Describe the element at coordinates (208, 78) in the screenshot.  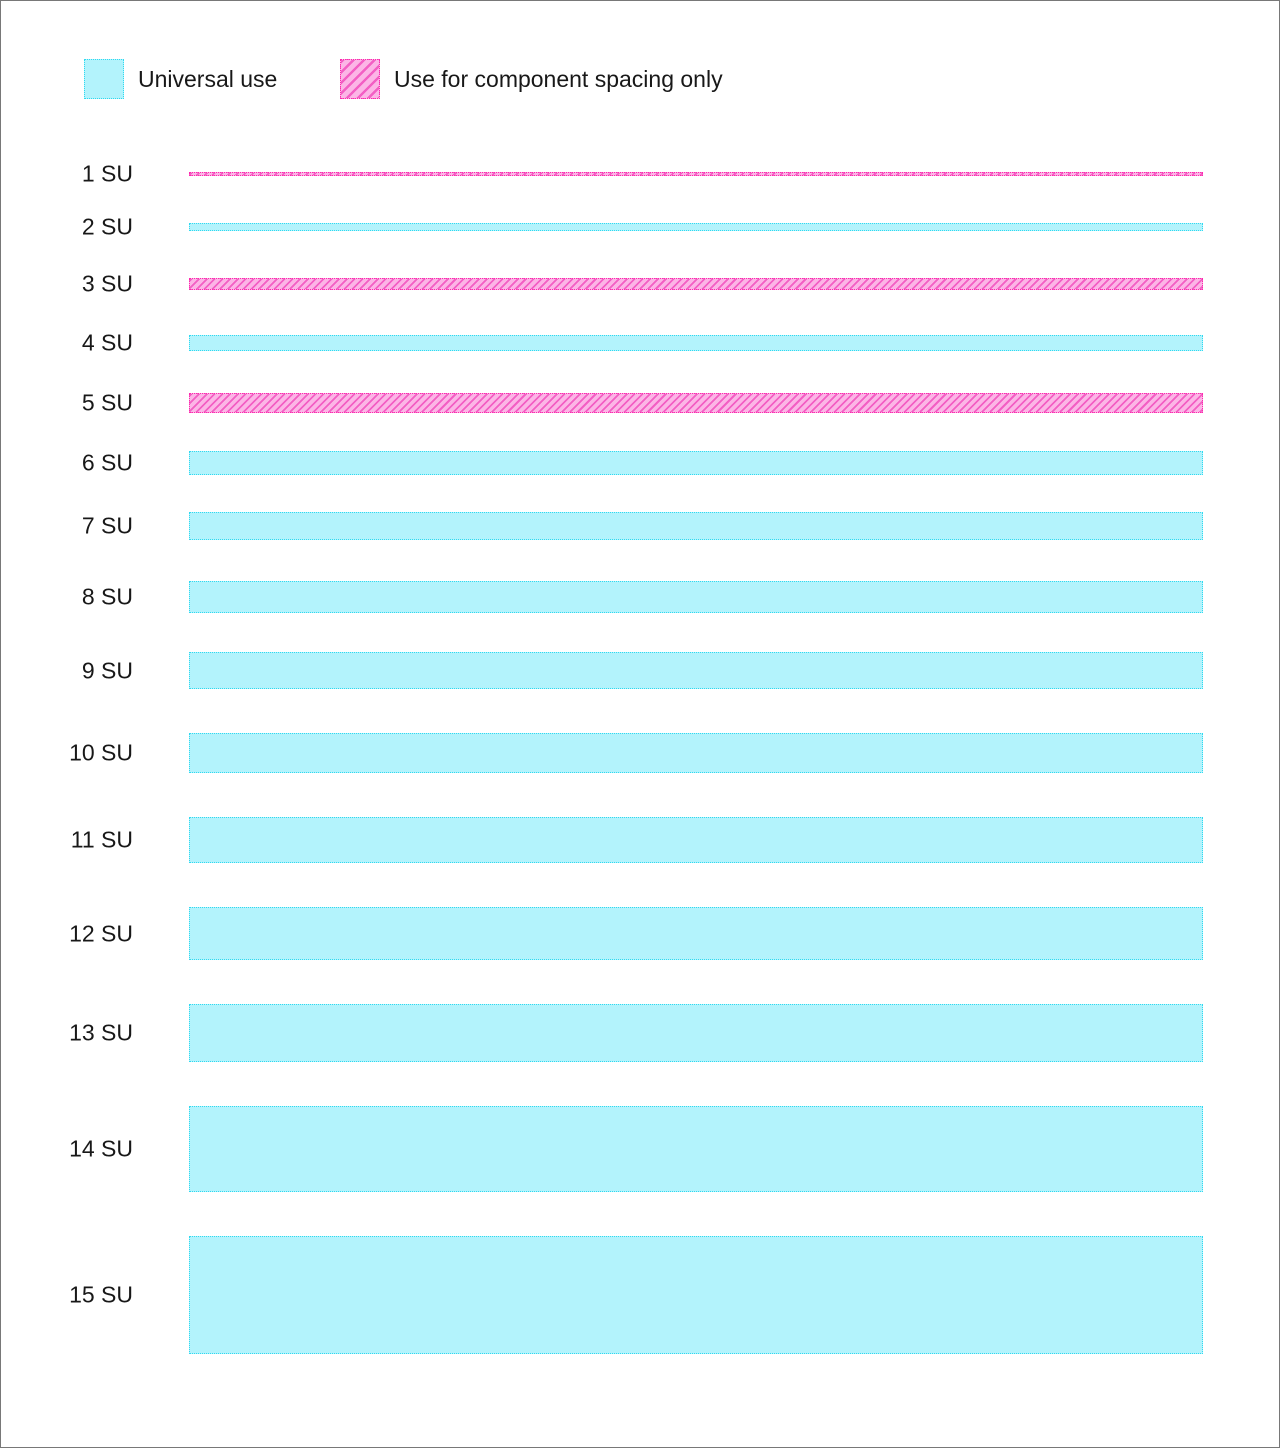
I see `legend-label: Universal use` at that location.